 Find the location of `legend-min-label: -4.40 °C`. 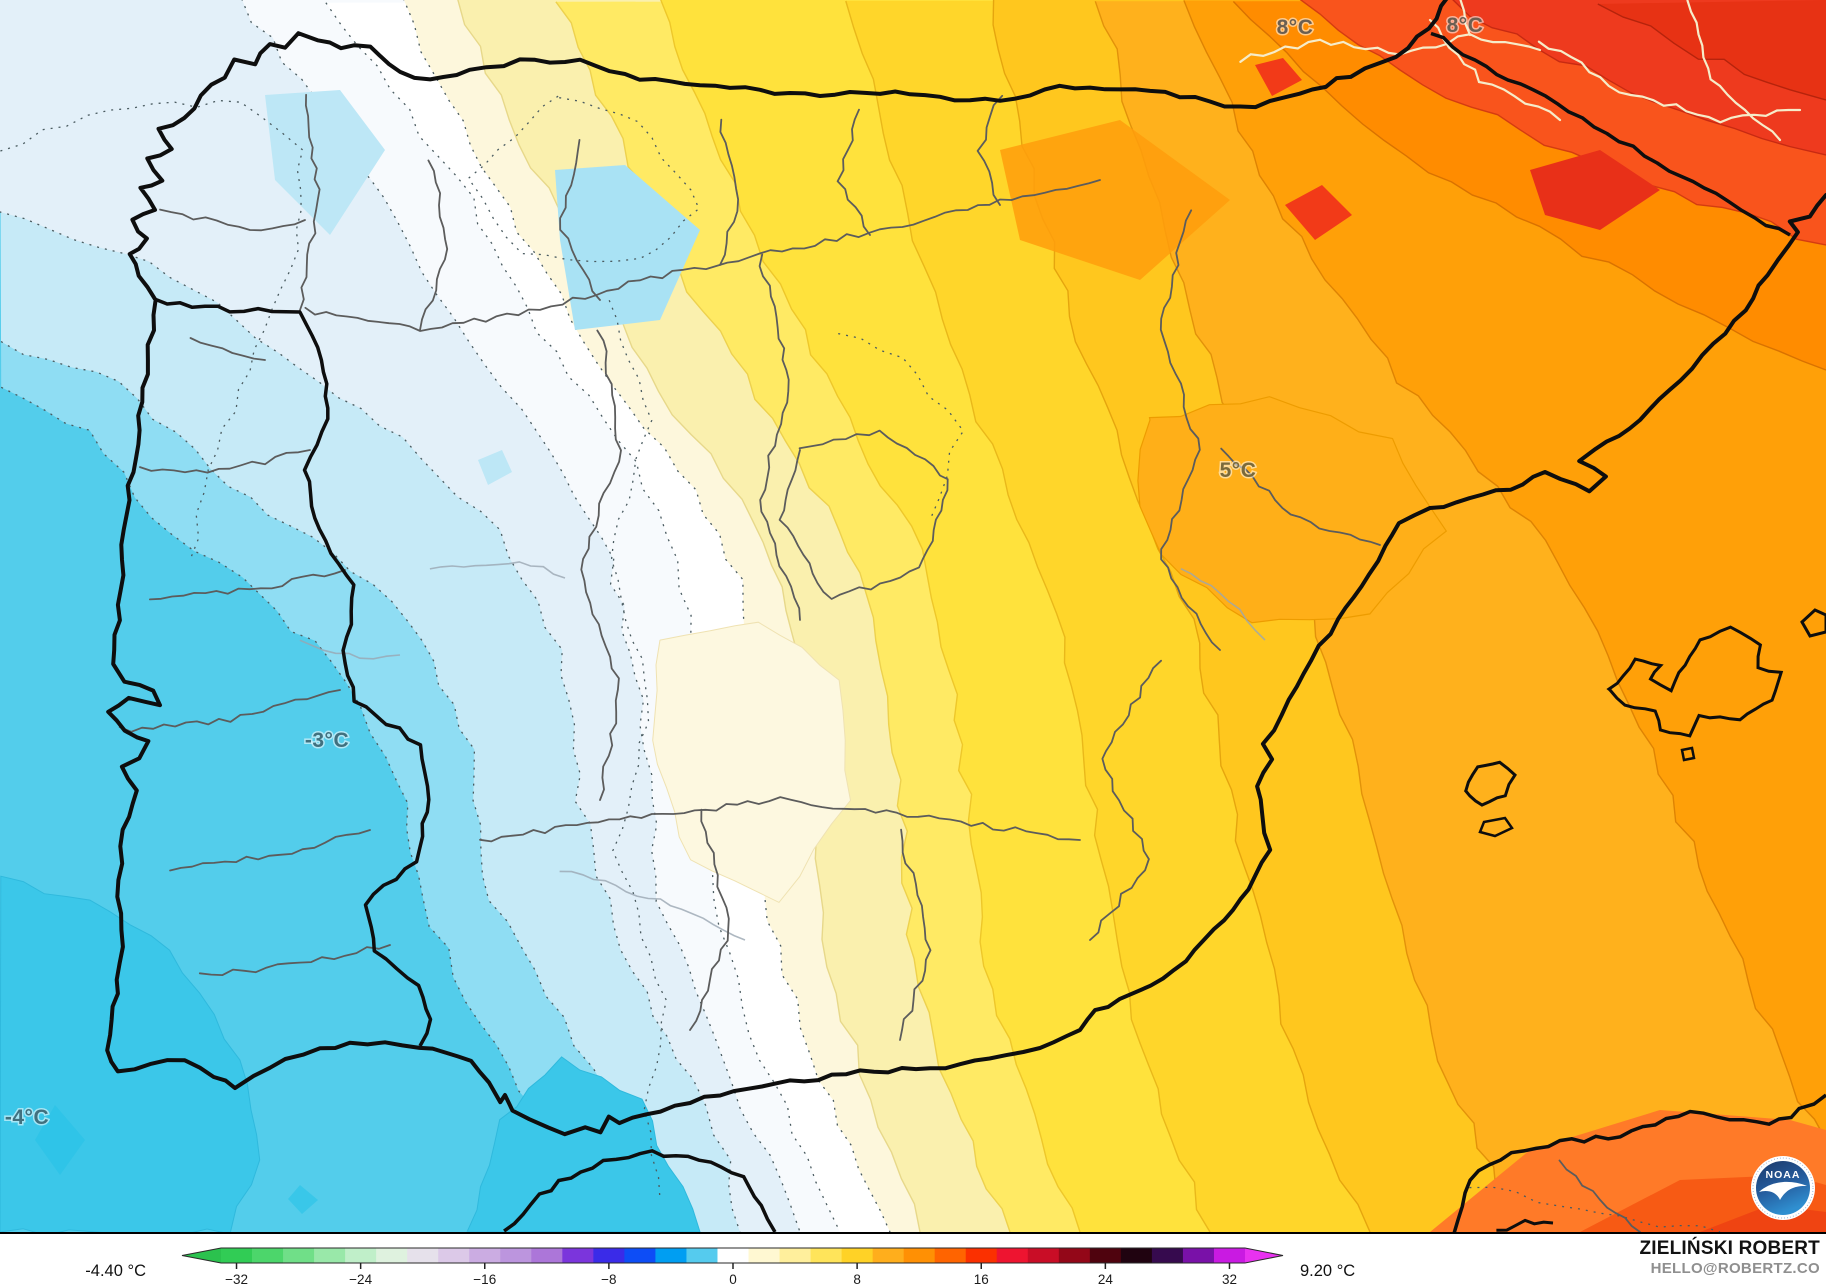

legend-min-label: -4.40 °C is located at coordinates (115, 1271).